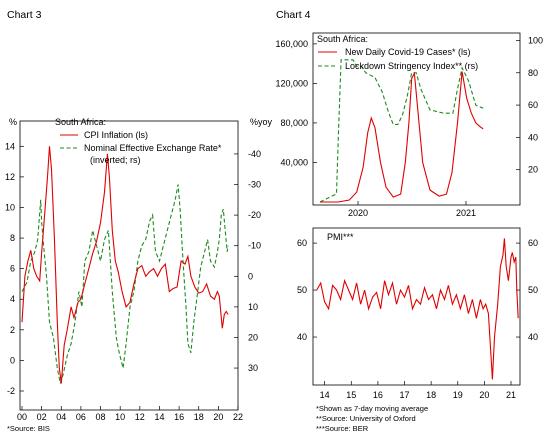 The width and height of the screenshot is (553, 438). I want to click on pmi-x-tick-label: 17, so click(405, 395).